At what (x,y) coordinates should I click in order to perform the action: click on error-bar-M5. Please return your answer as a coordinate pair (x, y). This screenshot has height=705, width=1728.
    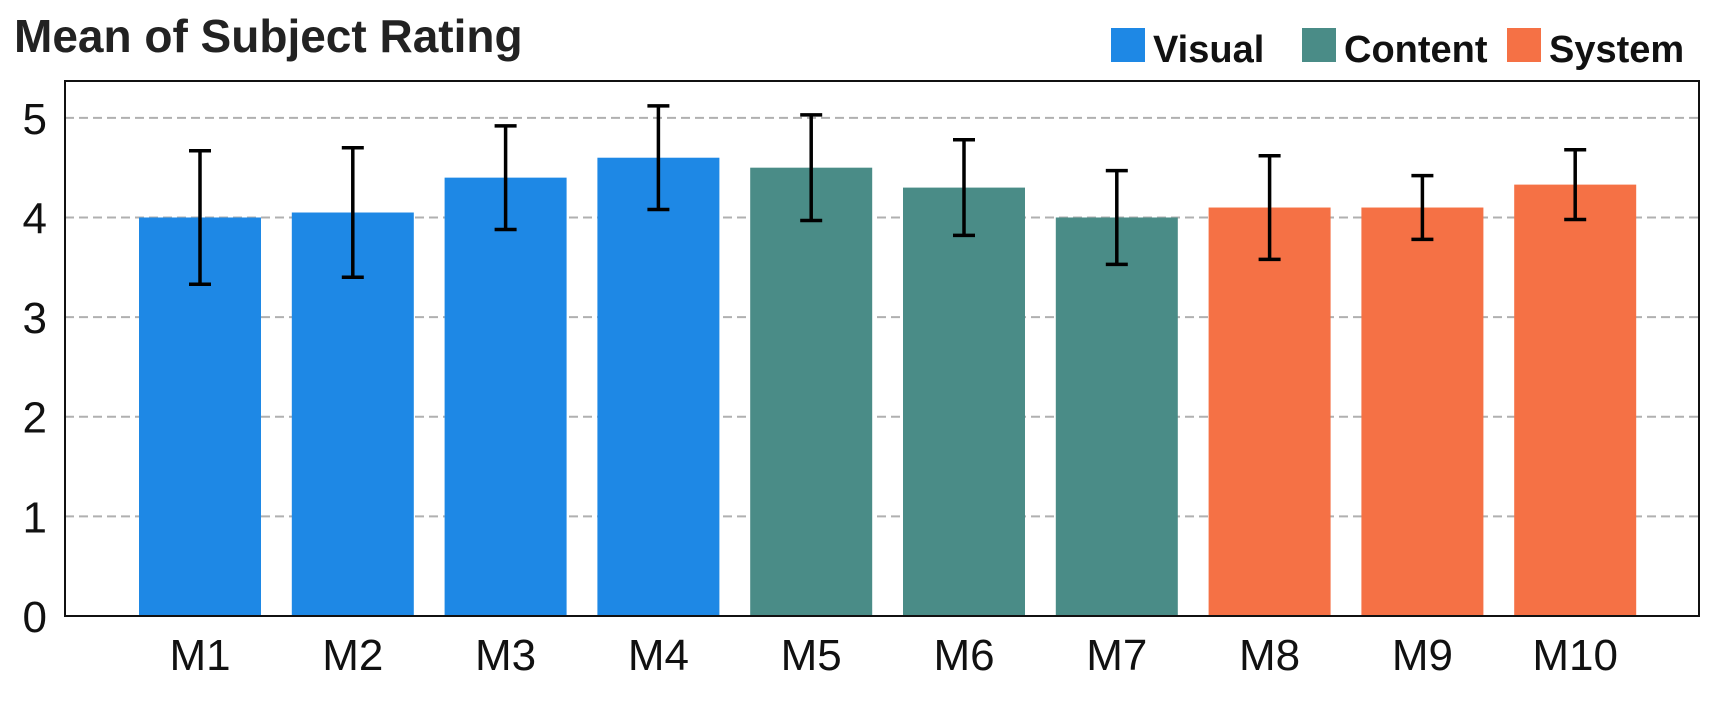
    Looking at the image, I should click on (811, 168).